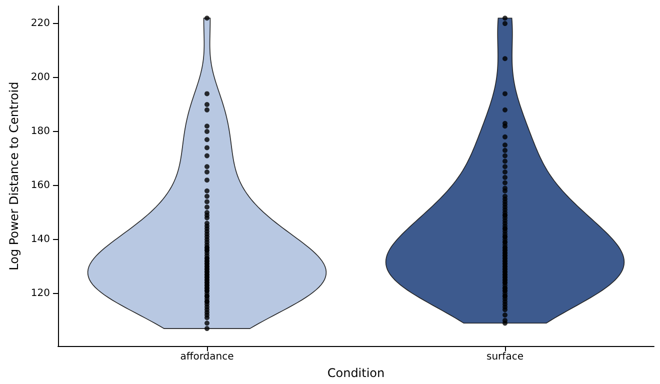 This screenshot has height=384, width=660. I want to click on y-tick-label: 120, so click(40, 293).